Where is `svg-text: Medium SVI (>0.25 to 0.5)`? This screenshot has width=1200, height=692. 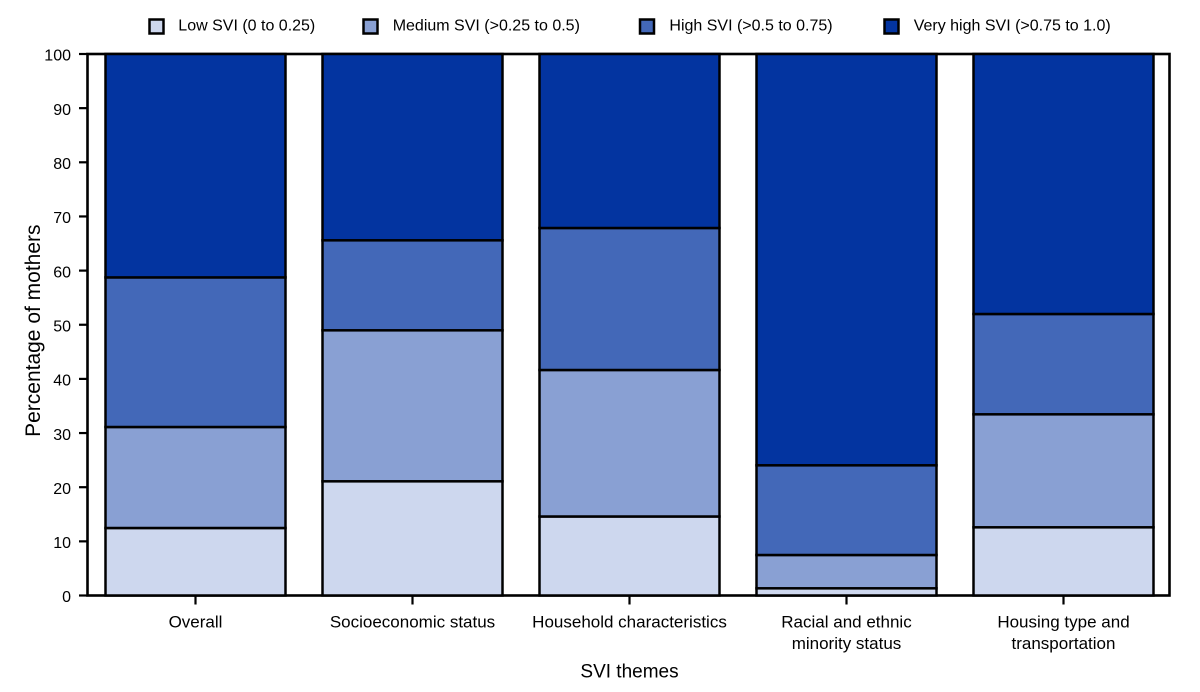 svg-text: Medium SVI (>0.25 to 0.5) is located at coordinates (486, 26).